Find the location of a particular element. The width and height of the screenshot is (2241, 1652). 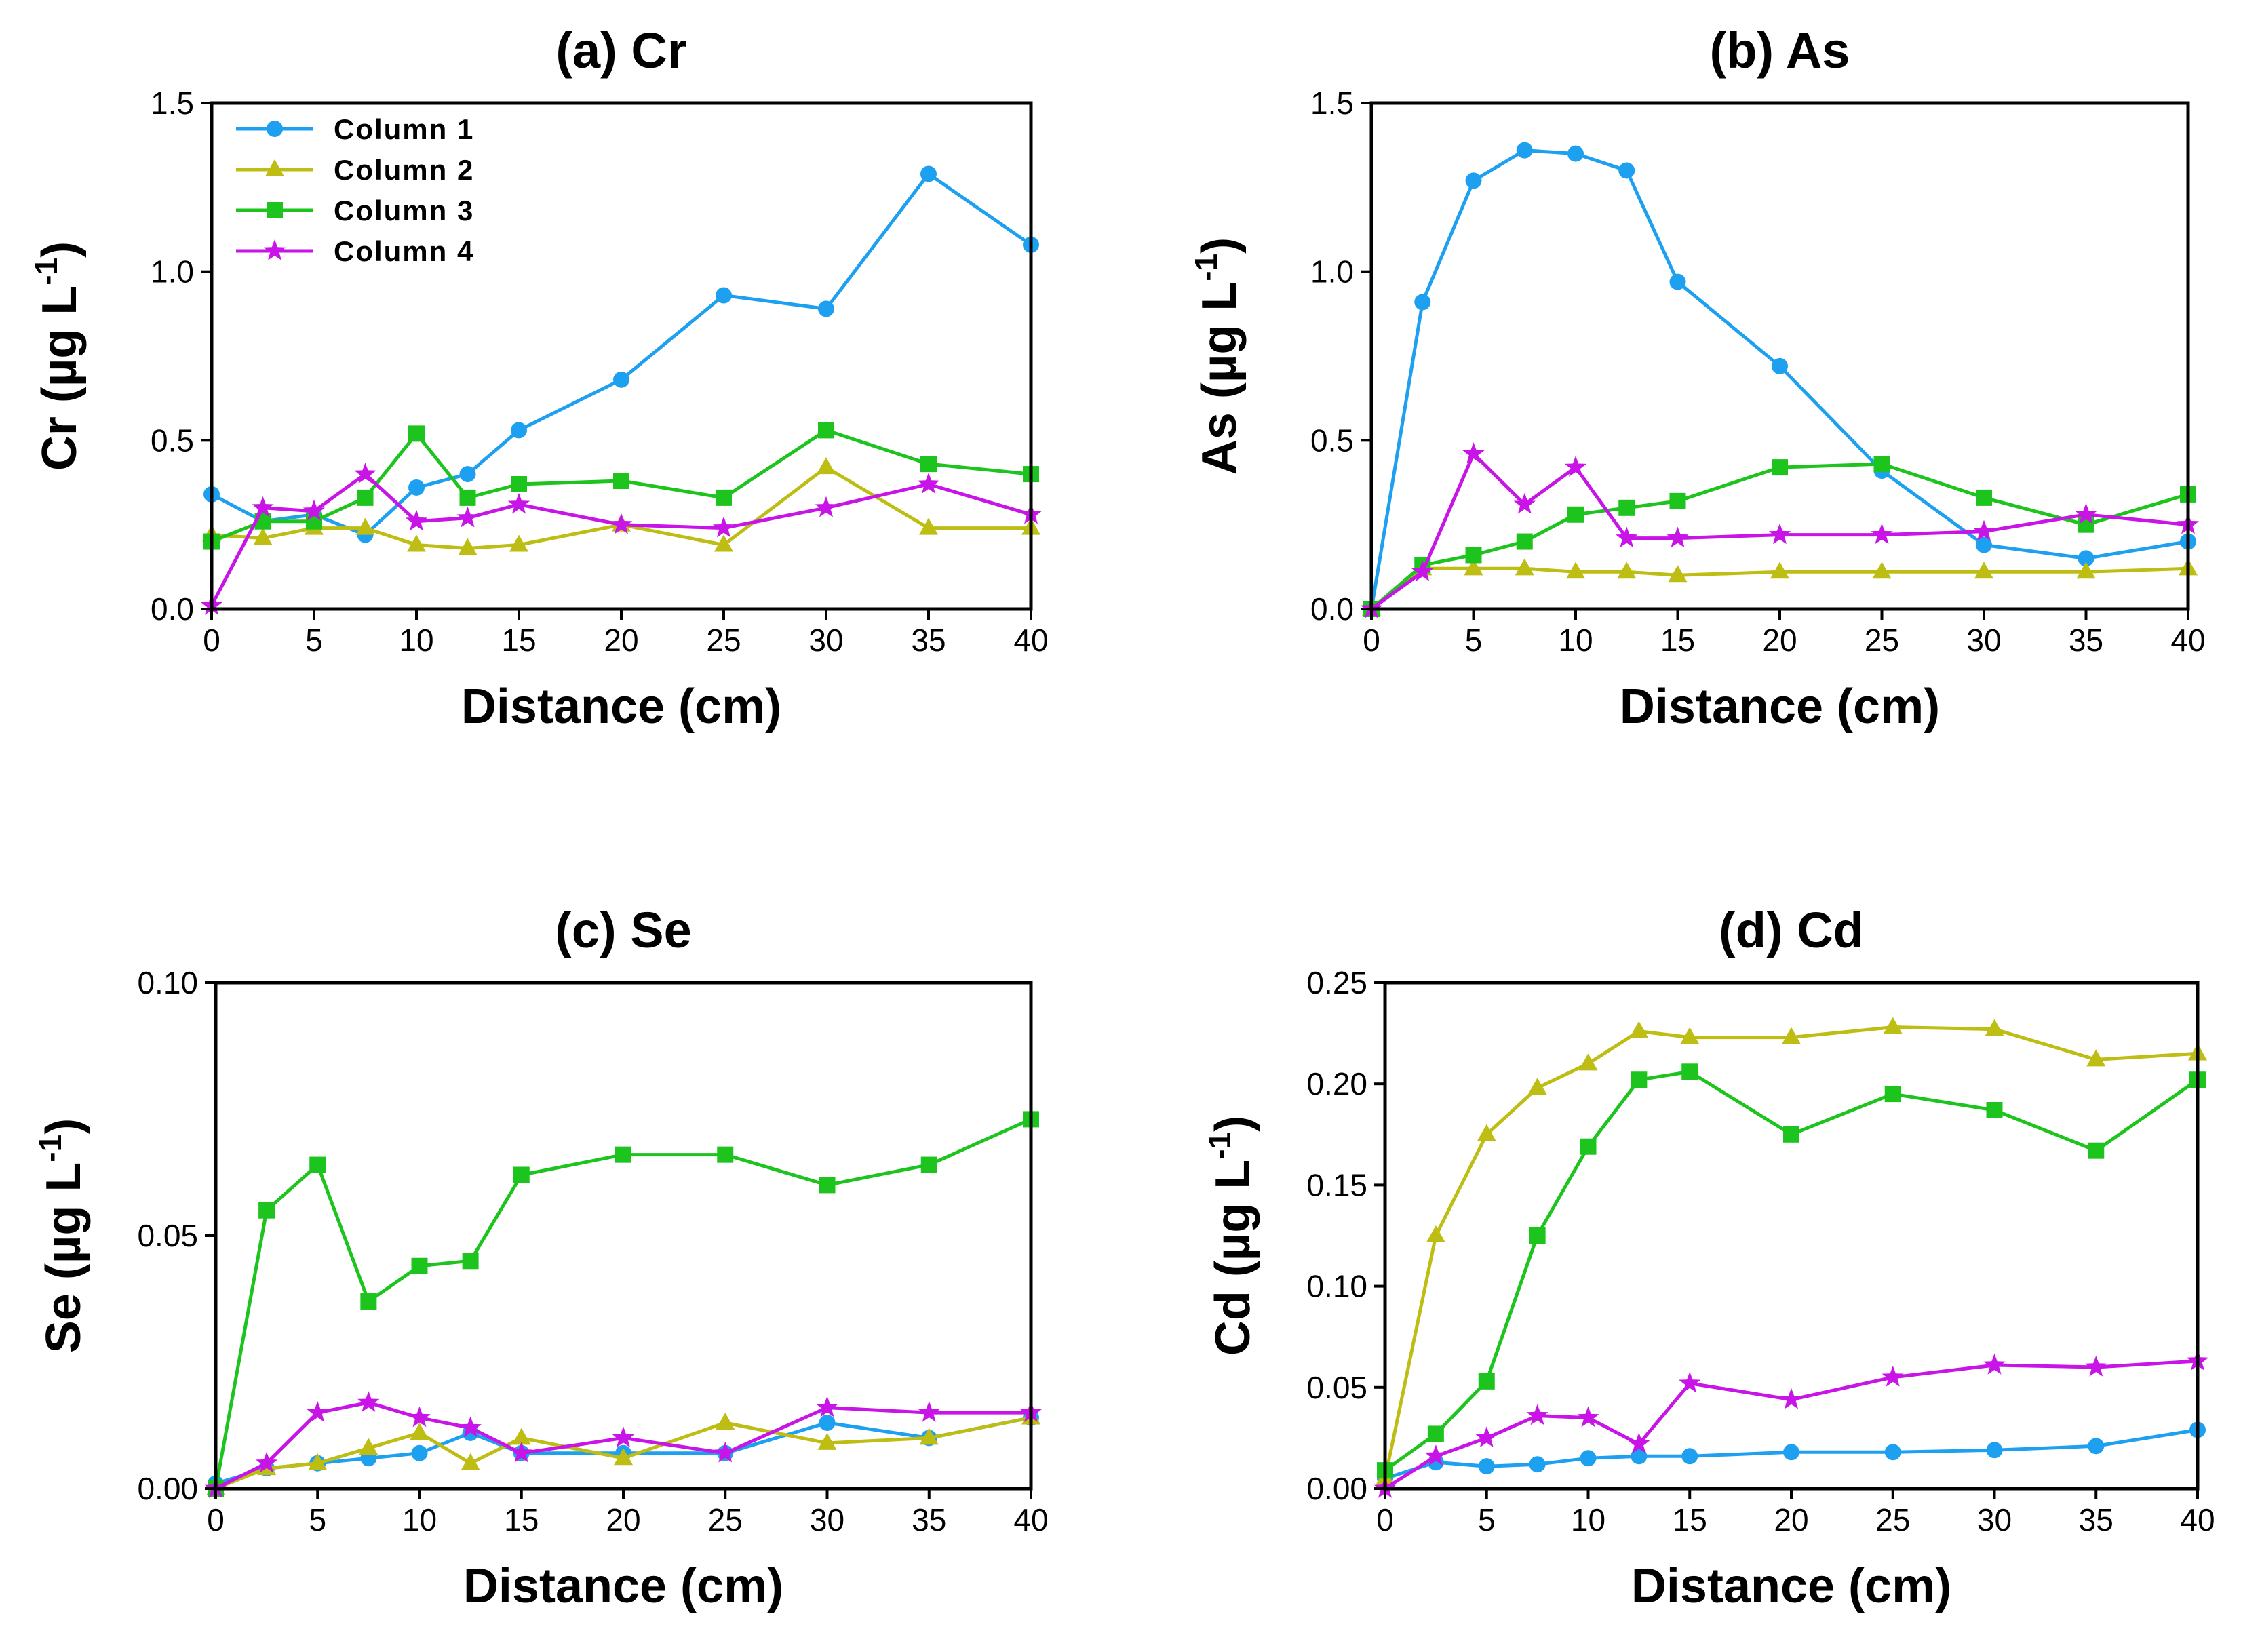

y-axis-label-main: Cd (µg L is located at coordinates (1233, 1258).